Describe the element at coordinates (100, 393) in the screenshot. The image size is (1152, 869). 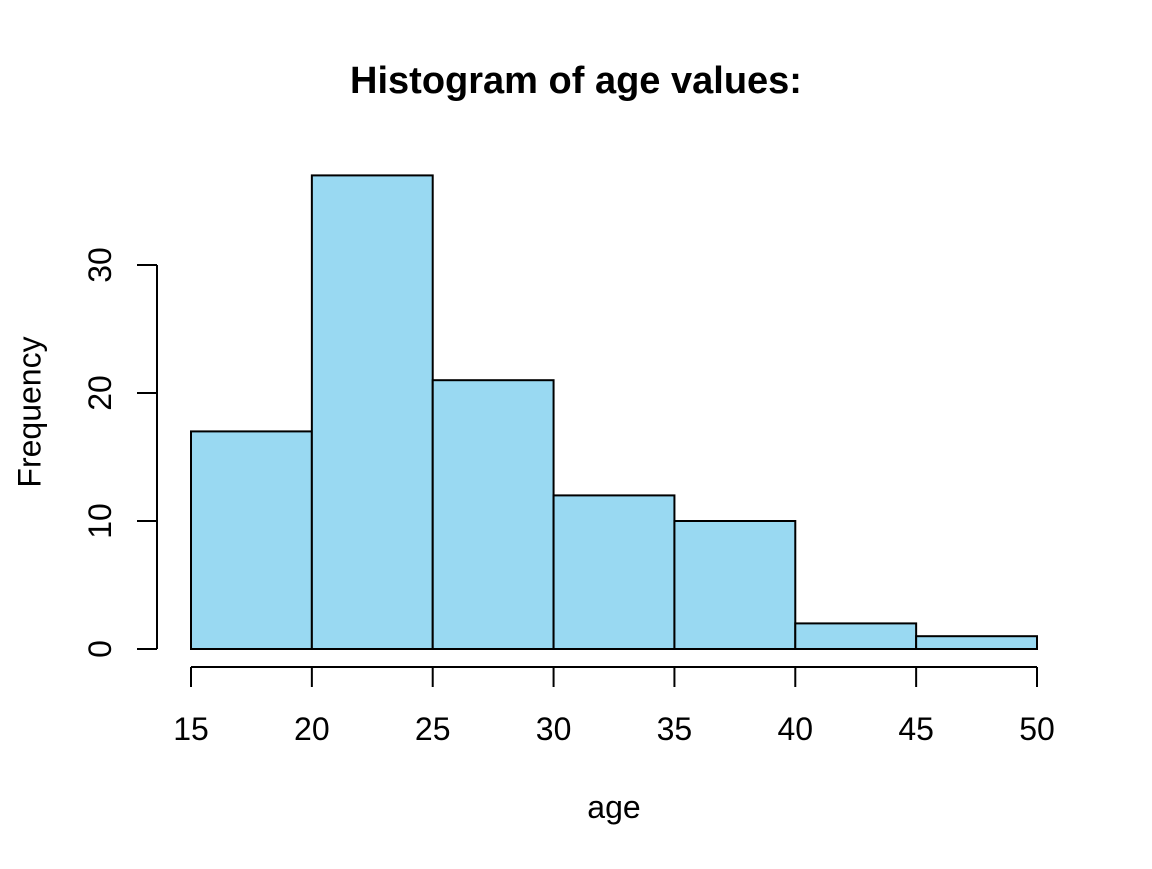
I see `y-tick-label: 20` at that location.